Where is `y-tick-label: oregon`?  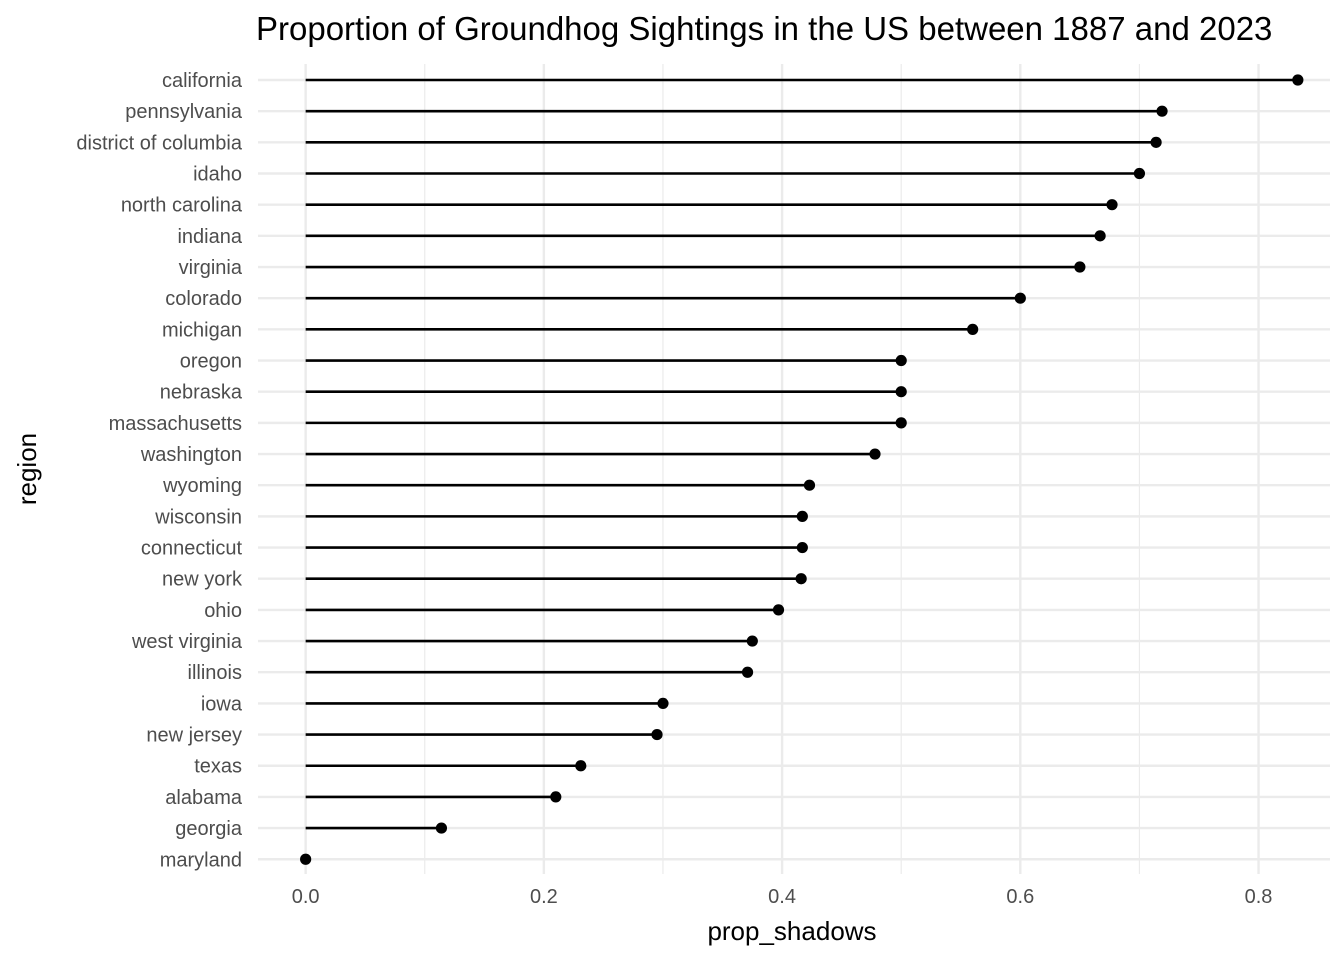
y-tick-label: oregon is located at coordinates (211, 362).